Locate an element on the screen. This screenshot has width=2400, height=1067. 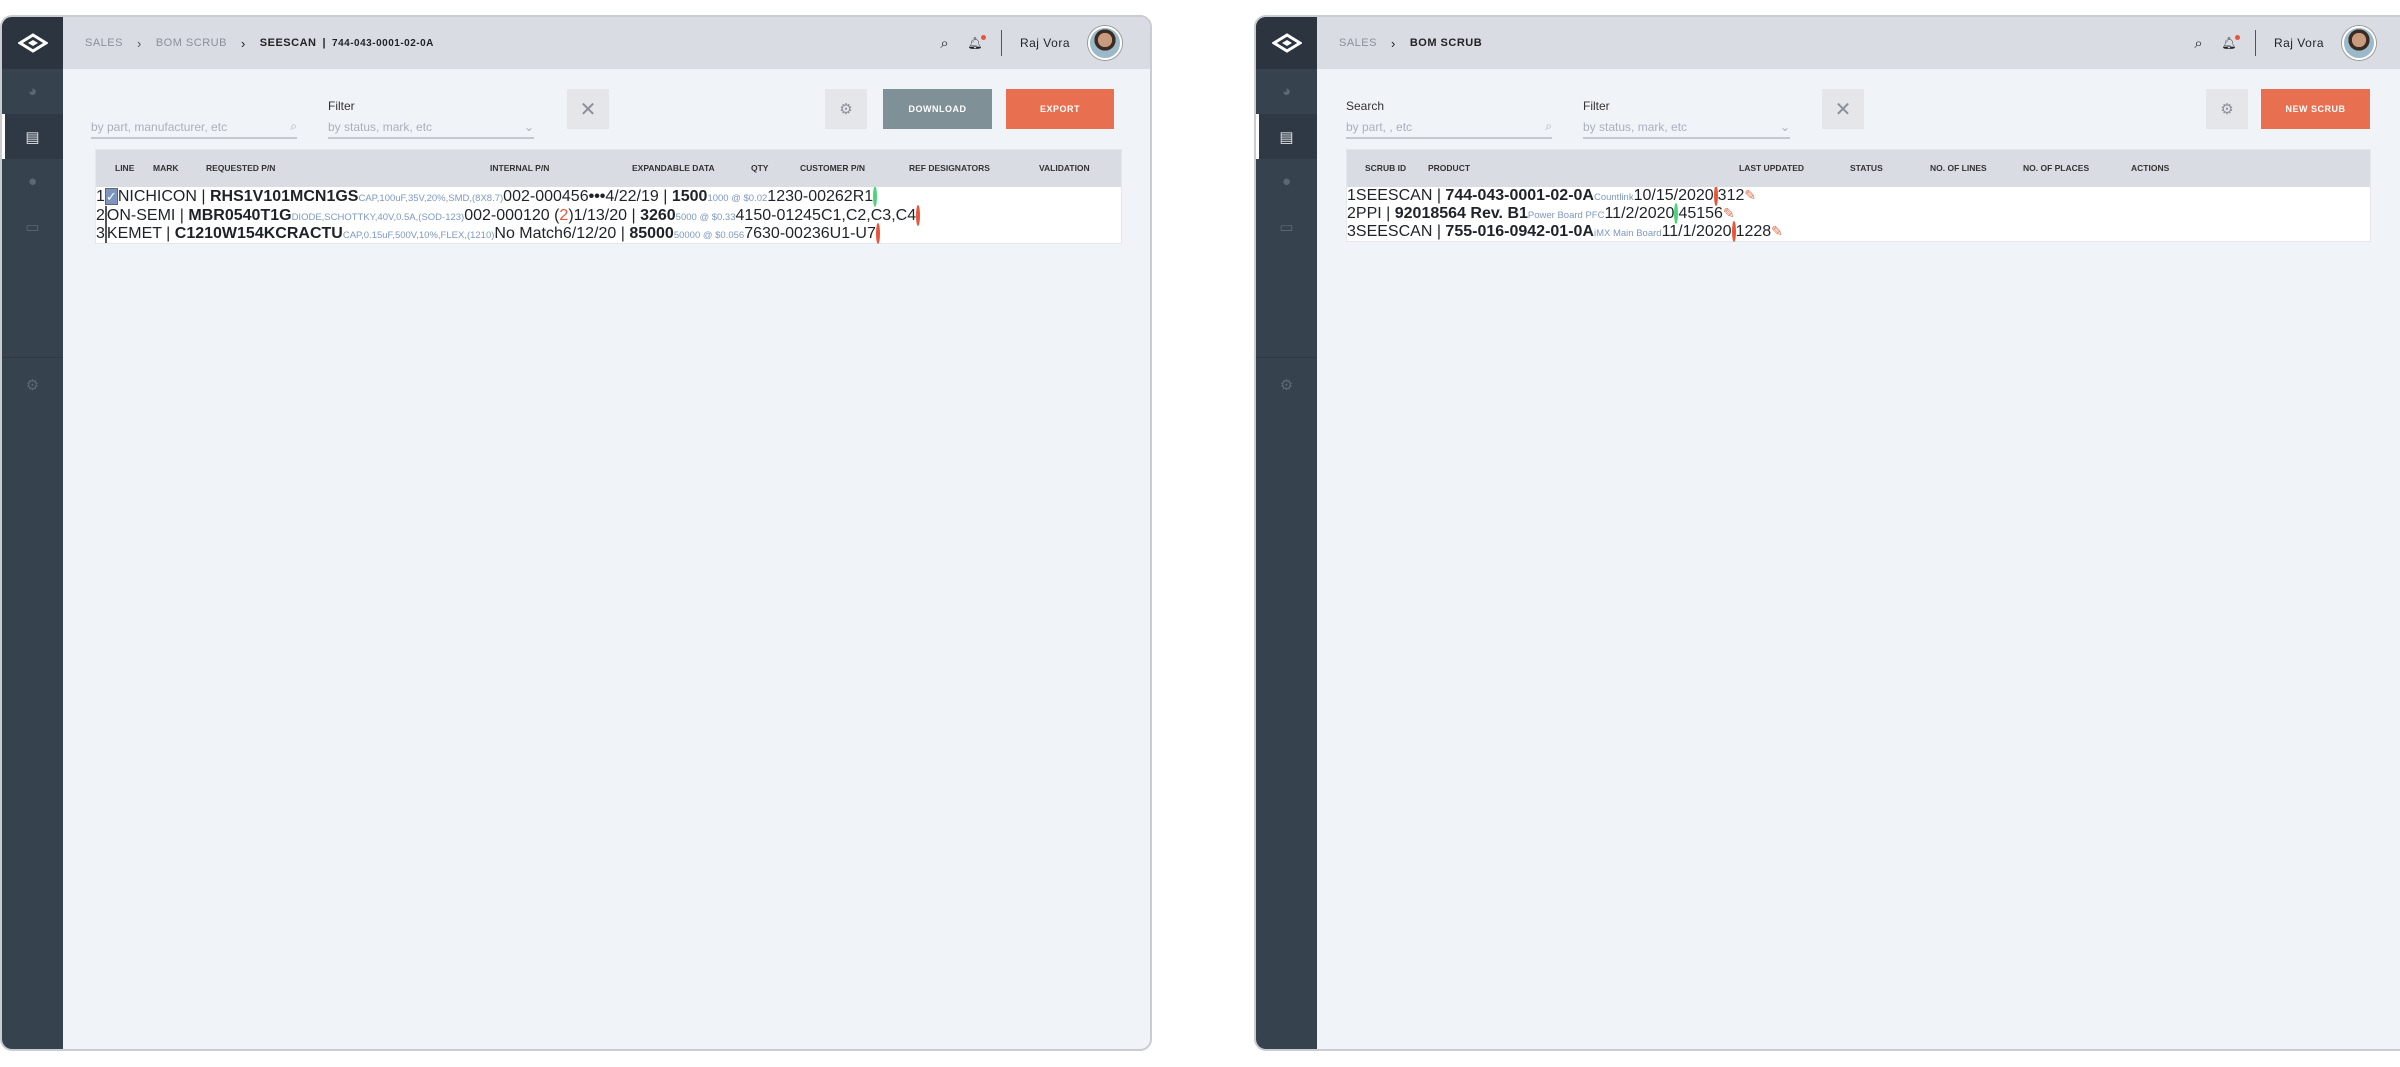
column-header: NO. OF LINES is located at coordinates (1958, 168).